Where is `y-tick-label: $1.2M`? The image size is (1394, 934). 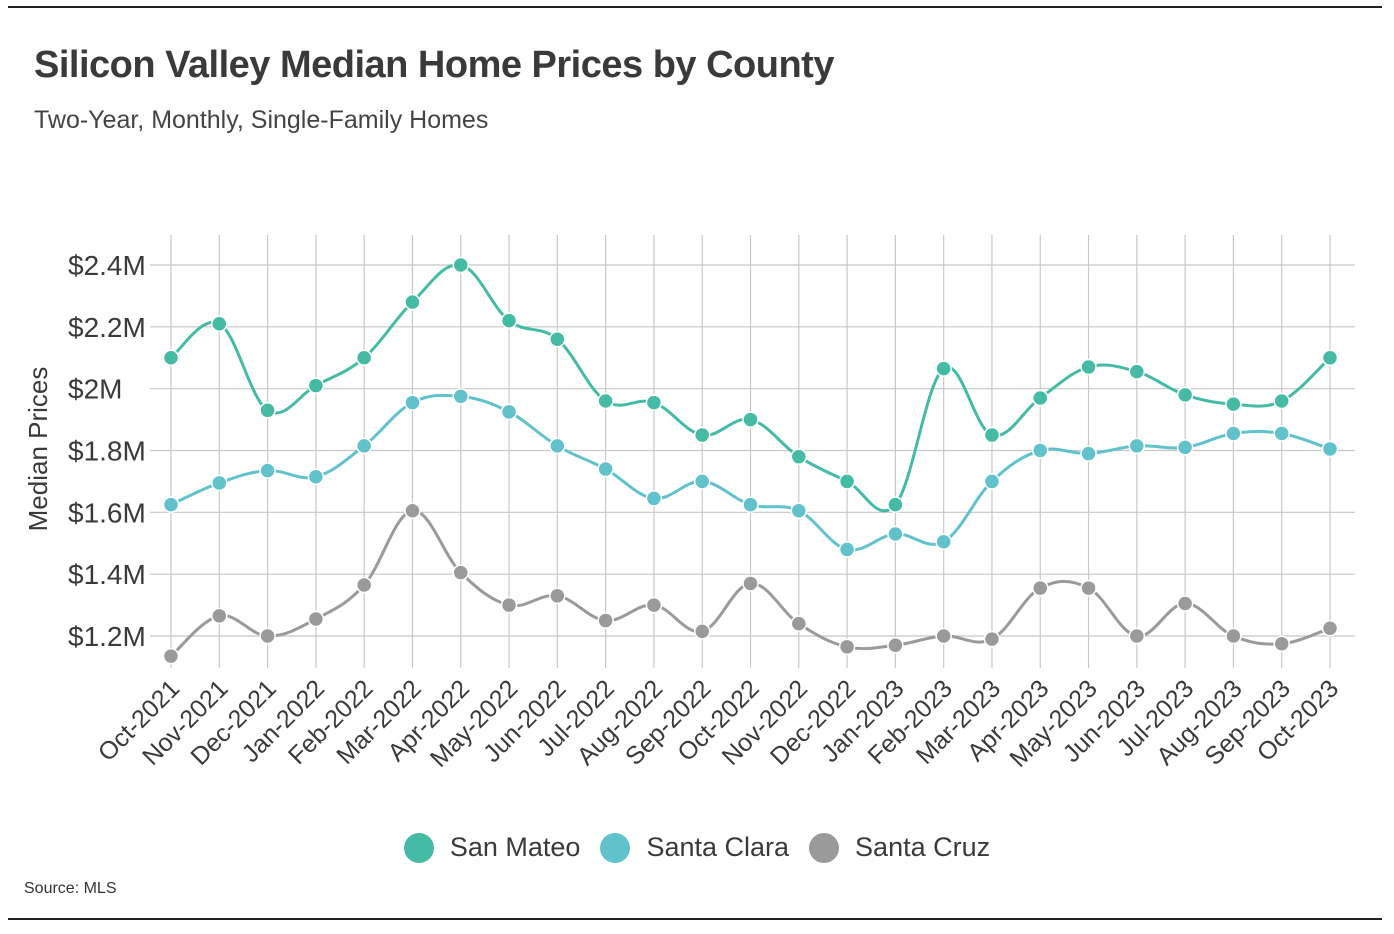
y-tick-label: $1.2M is located at coordinates (107, 636).